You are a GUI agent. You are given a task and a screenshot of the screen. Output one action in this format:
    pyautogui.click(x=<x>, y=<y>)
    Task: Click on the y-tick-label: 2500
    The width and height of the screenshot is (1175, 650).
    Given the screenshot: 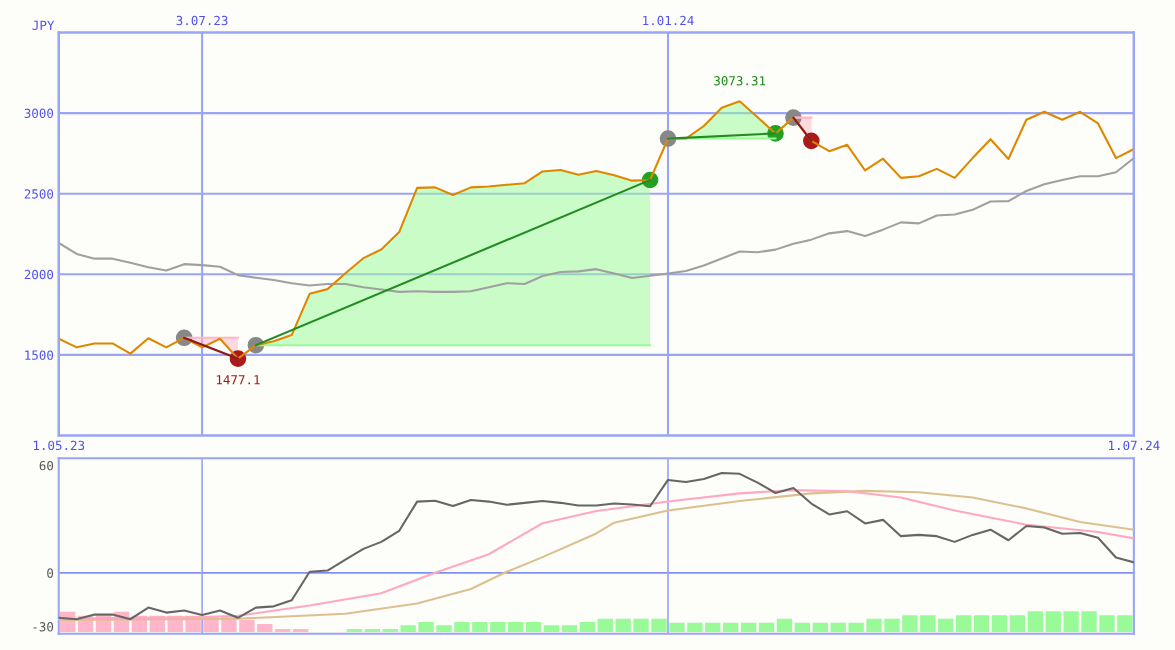 What is the action you would take?
    pyautogui.click(x=39, y=194)
    